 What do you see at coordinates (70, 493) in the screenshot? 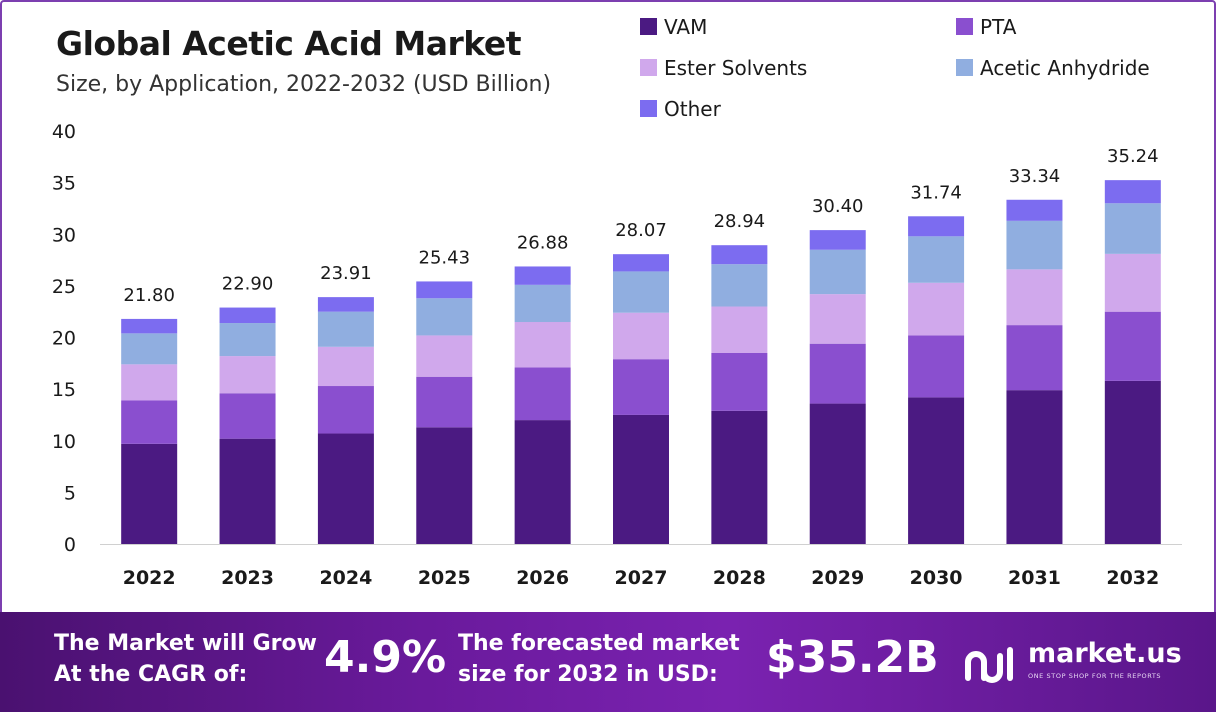
I see `y-tick-label: 5` at bounding box center [70, 493].